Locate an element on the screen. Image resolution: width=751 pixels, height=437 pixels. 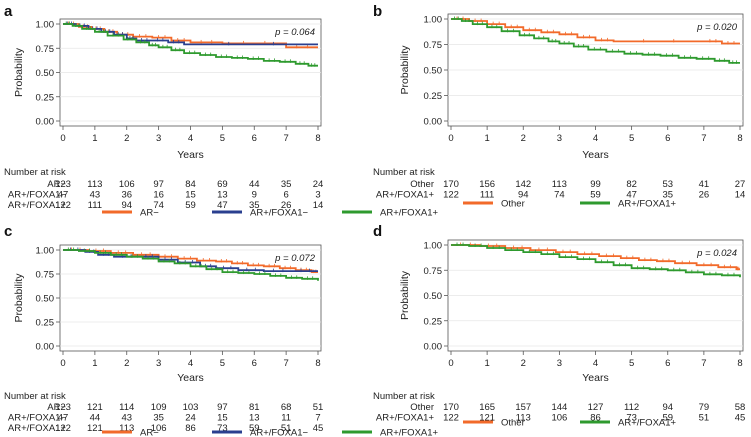
km-curve-AR+/FOXA1− is located at coordinates (190, 34).